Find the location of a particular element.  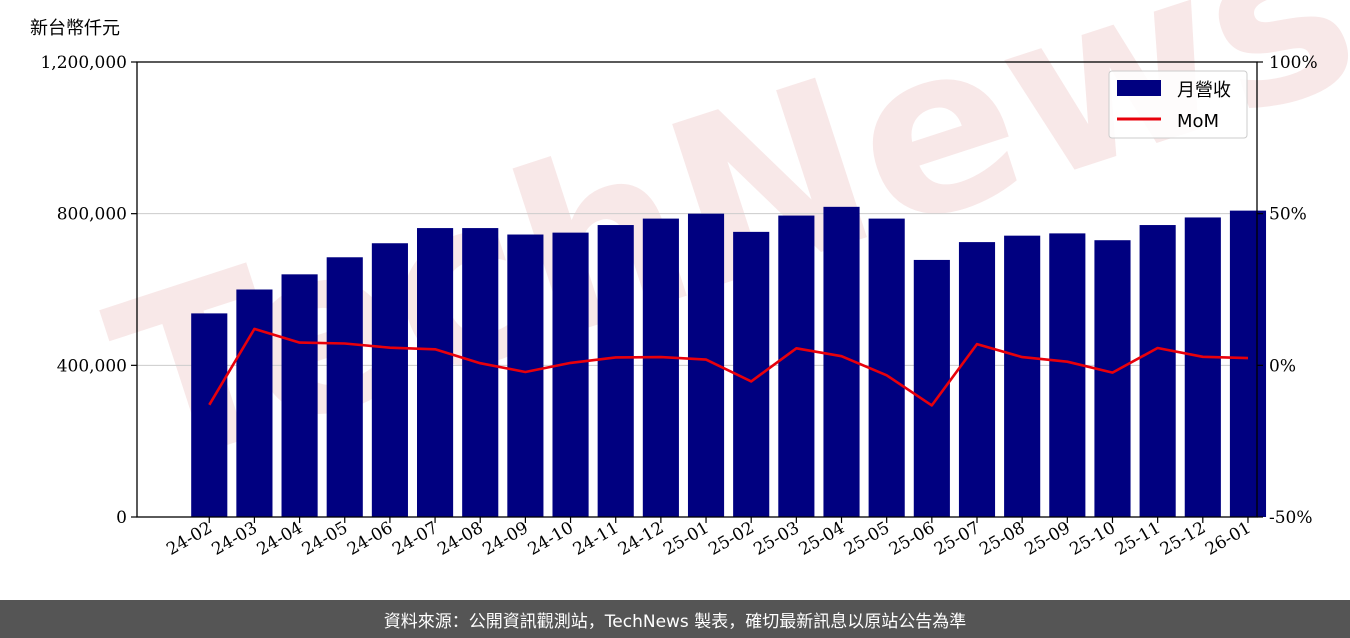

x-tick-label: 25-05 is located at coordinates (867, 539).